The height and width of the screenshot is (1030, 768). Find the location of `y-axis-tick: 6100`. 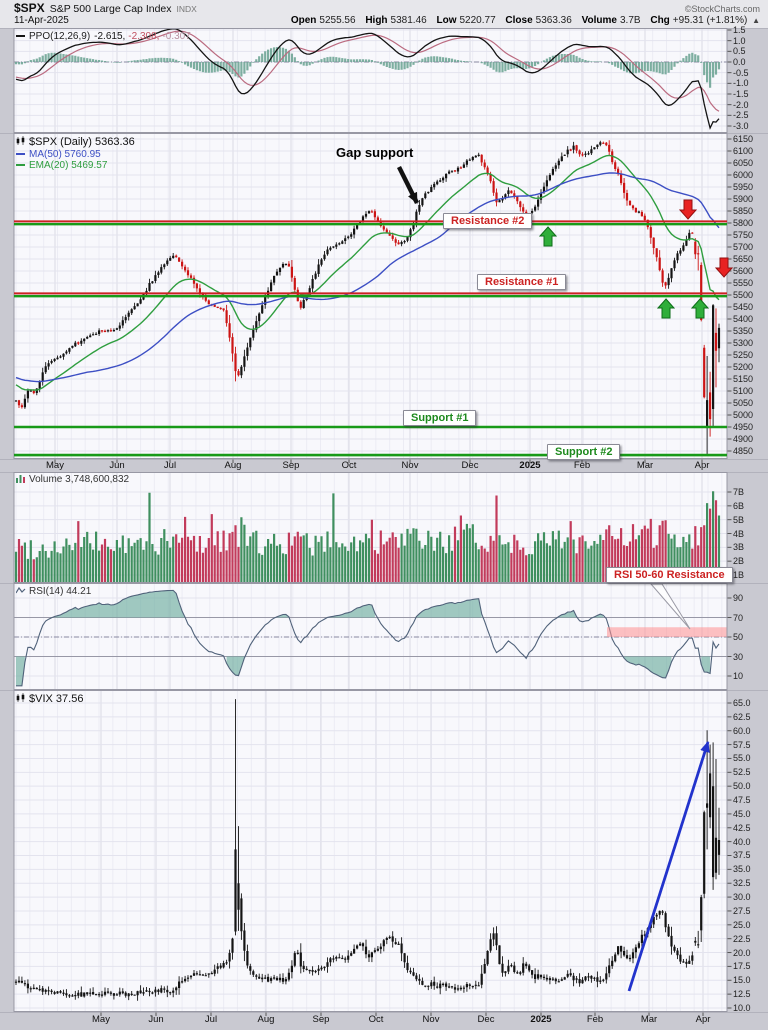

y-axis-tick: 6100 is located at coordinates (743, 151).